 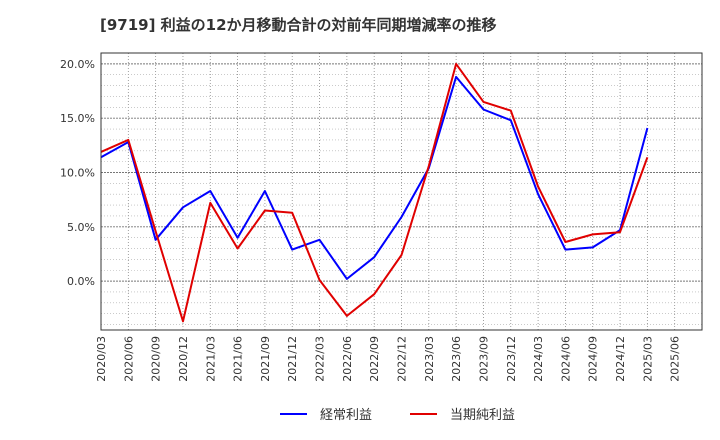 What do you see at coordinates (483, 359) in the screenshot?
I see `x-tick-label: 2023/09` at bounding box center [483, 359].